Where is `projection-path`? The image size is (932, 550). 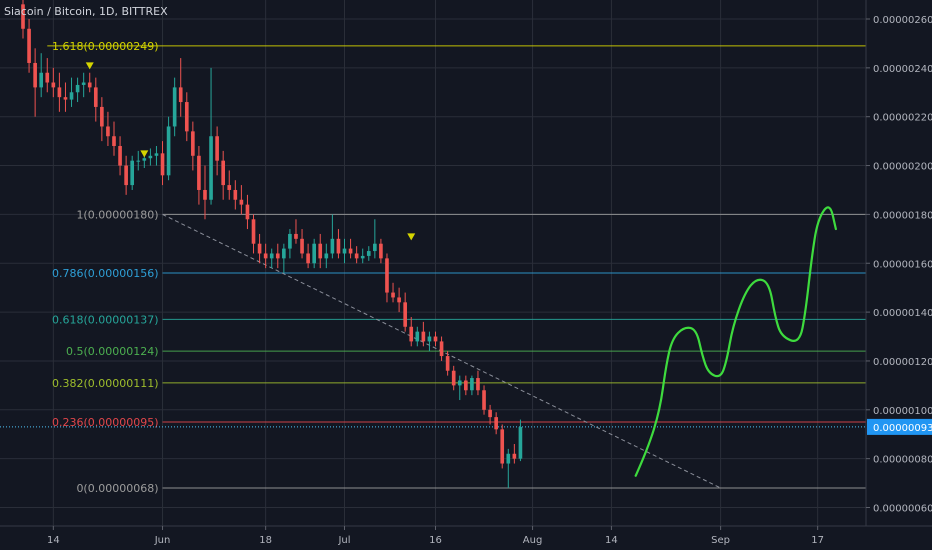 projection-path is located at coordinates (735, 341).